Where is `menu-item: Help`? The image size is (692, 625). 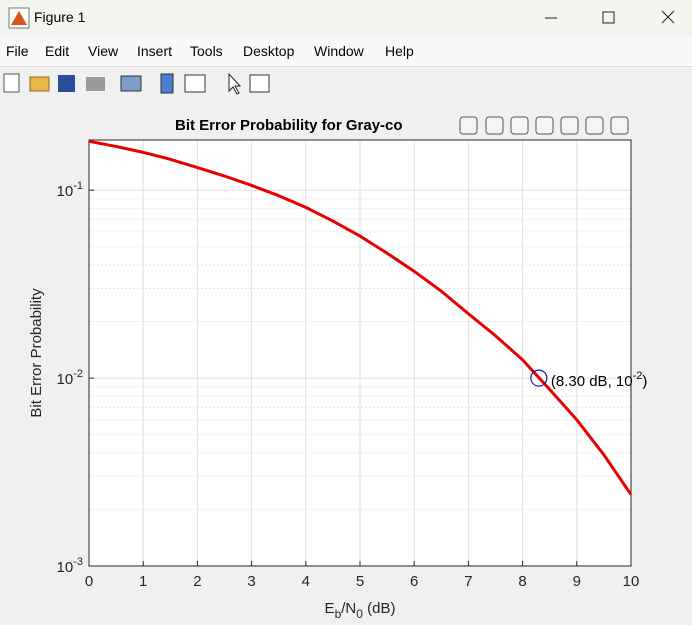 menu-item: Help is located at coordinates (399, 51).